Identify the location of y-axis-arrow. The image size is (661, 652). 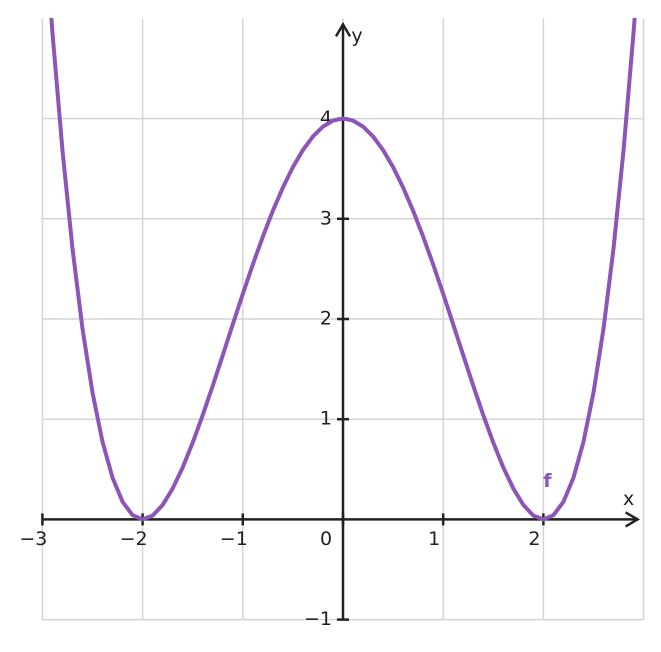
(343, 29).